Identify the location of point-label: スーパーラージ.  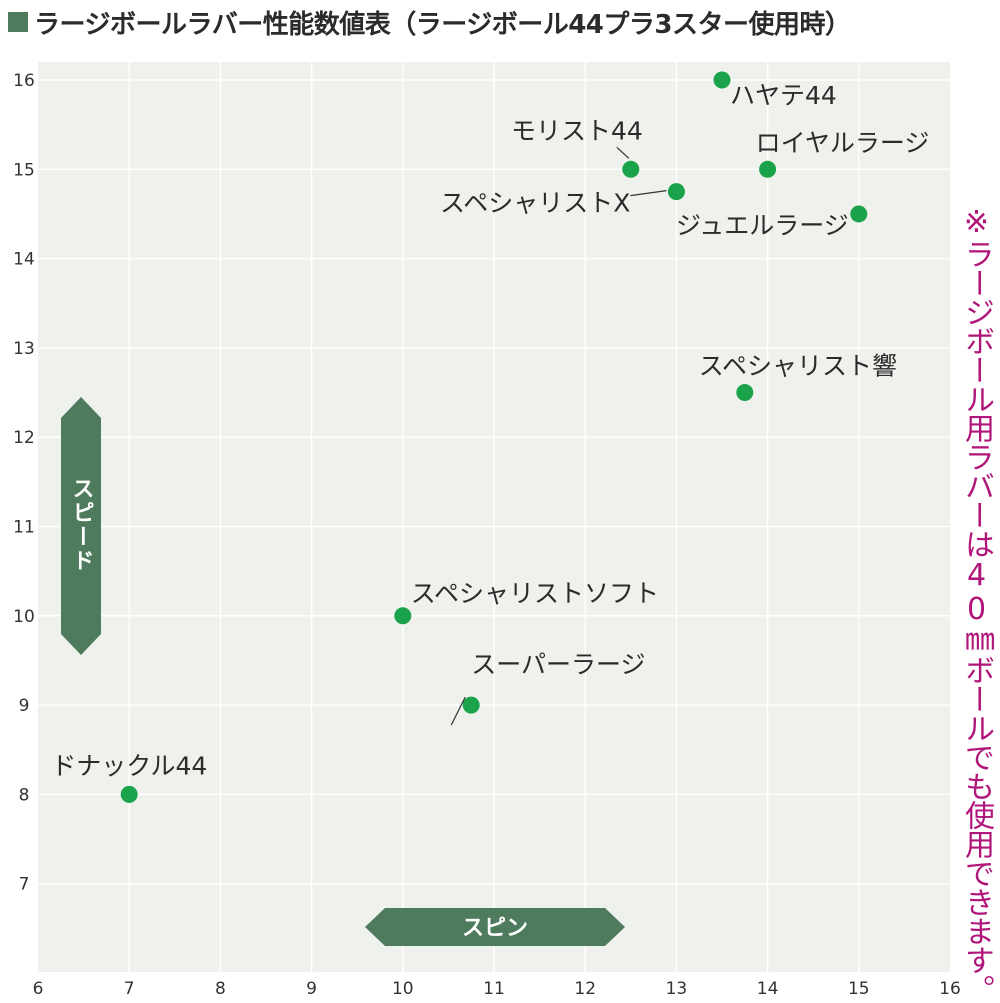
(558, 664).